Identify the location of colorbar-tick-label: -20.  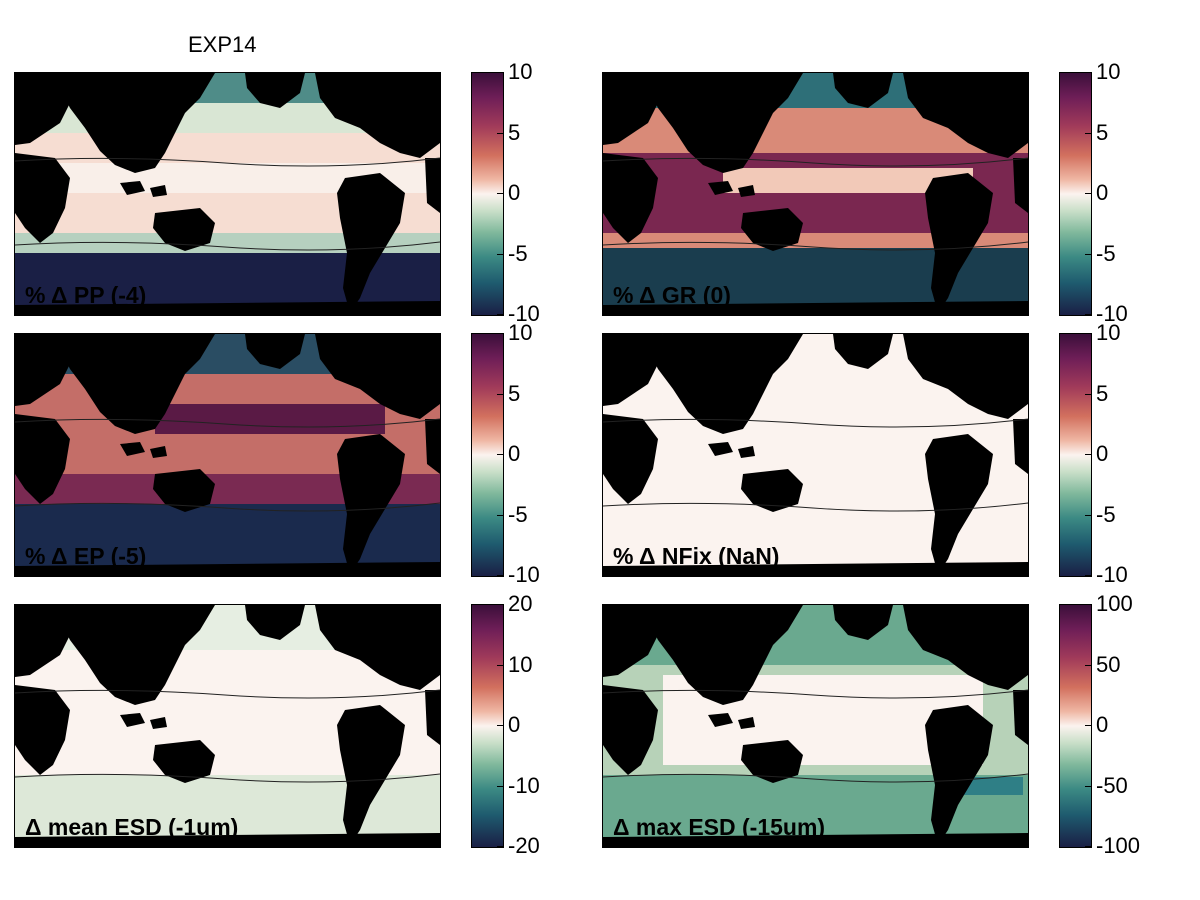
(524, 845).